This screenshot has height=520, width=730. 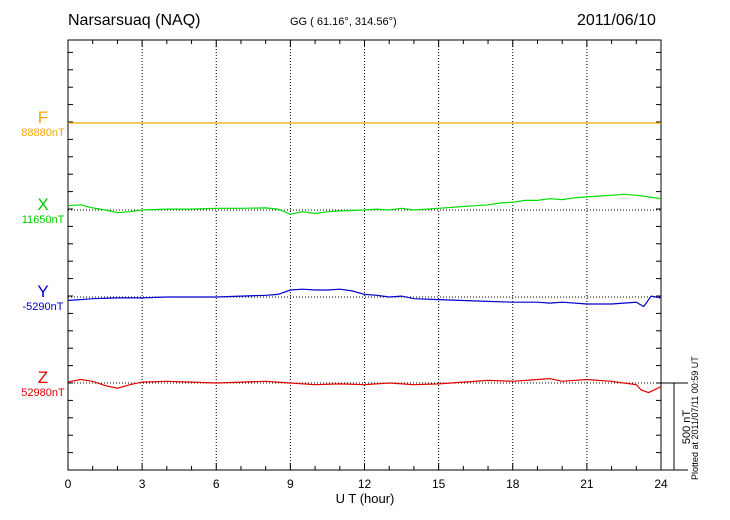 I want to click on station-coordinates: GG ( 61.16°, 314.56°), so click(x=343, y=22).